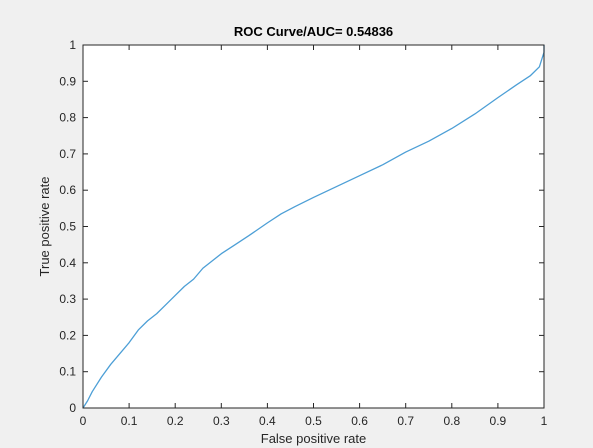 Image resolution: width=593 pixels, height=448 pixels. I want to click on y-tick-label: 0.9, so click(67, 81).